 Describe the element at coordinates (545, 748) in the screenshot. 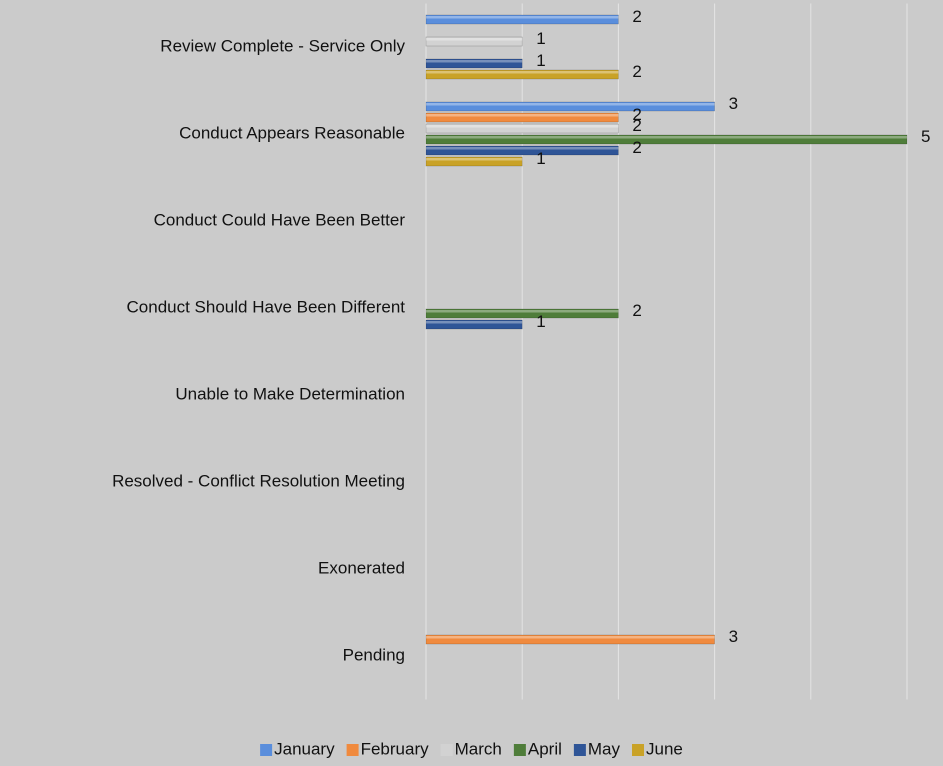

I see `legend-label: April` at that location.